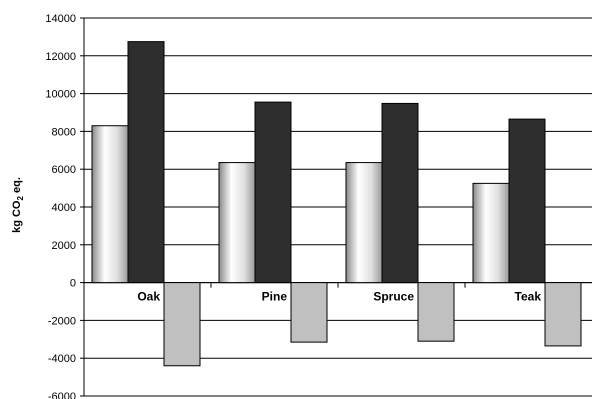 Image resolution: width=592 pixels, height=399 pixels. I want to click on y-axis-label-tail: eq., so click(17, 186).